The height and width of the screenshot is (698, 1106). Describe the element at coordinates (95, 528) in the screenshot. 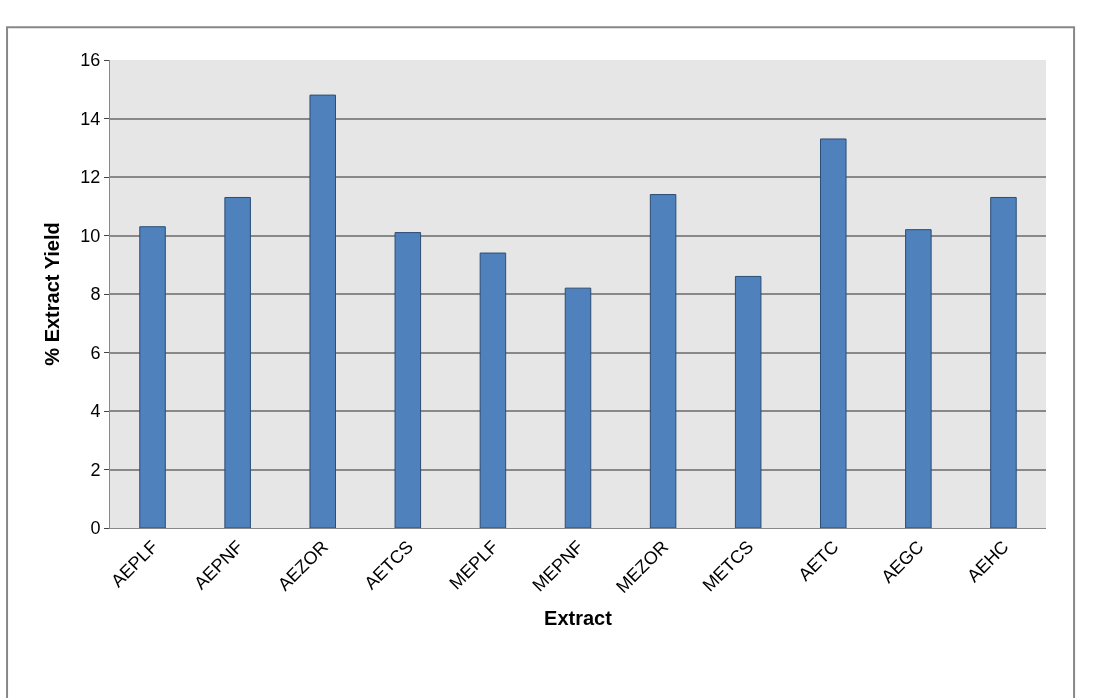

I see `y-tick-label: 0` at that location.